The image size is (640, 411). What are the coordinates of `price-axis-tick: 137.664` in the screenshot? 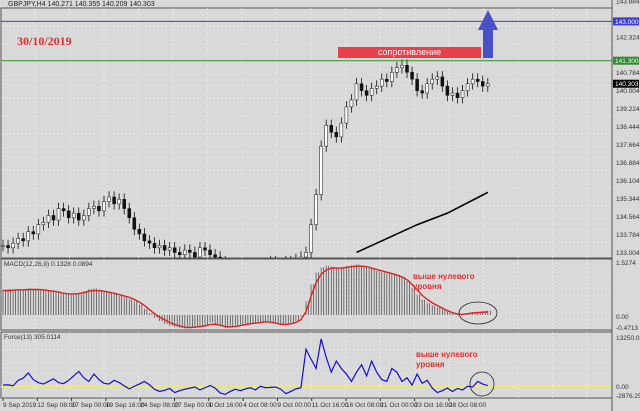 It's located at (628, 145).